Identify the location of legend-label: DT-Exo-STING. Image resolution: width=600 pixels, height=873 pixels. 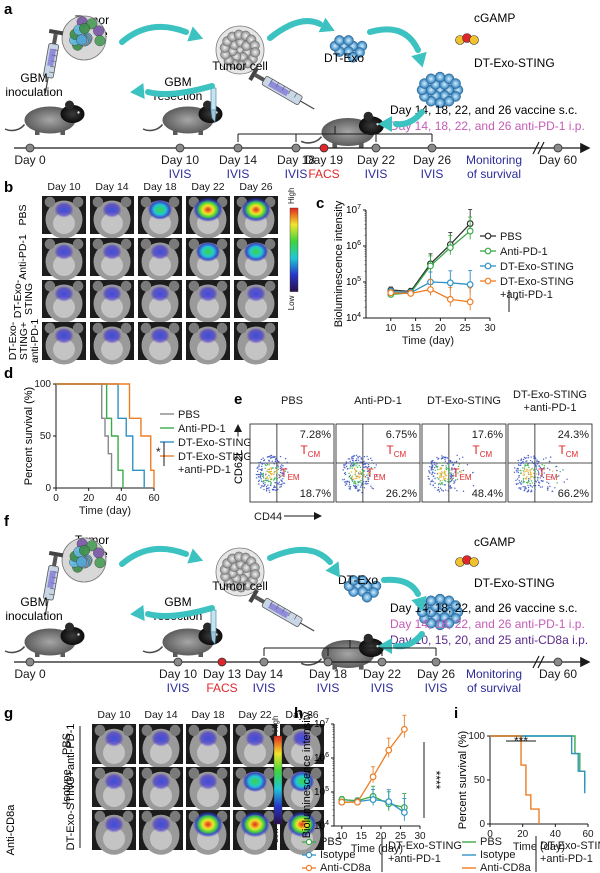
(537, 267).